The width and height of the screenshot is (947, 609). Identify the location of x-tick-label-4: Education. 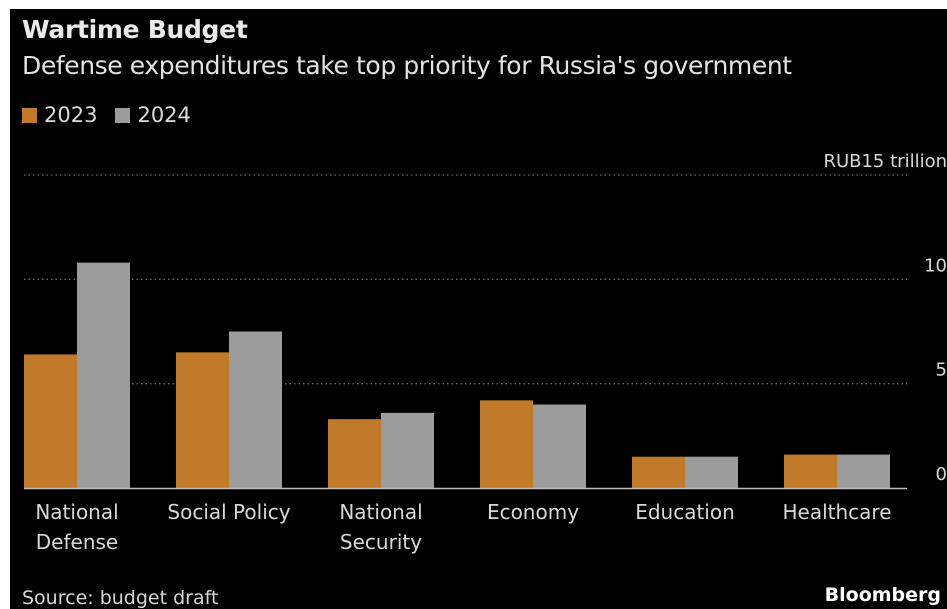
(685, 512).